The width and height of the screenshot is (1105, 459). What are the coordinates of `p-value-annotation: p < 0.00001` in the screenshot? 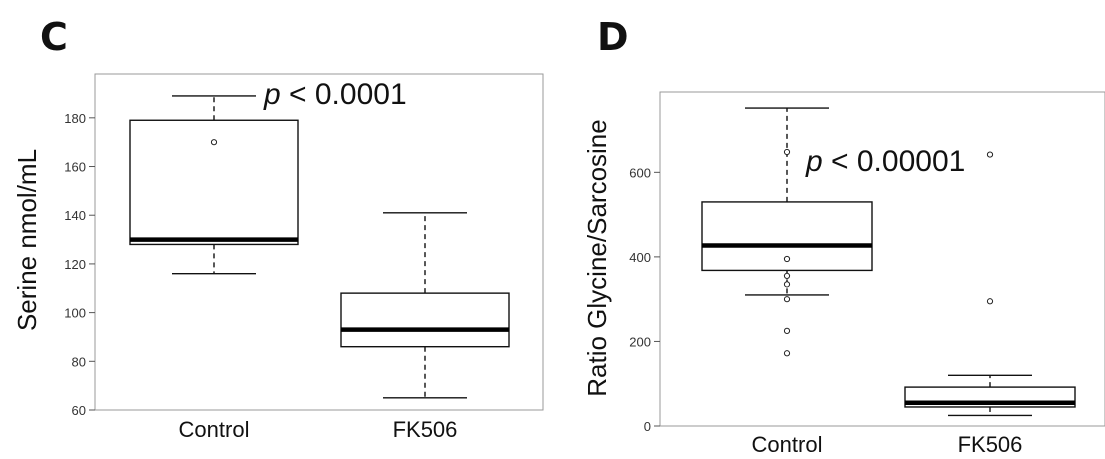 It's located at (885, 161).